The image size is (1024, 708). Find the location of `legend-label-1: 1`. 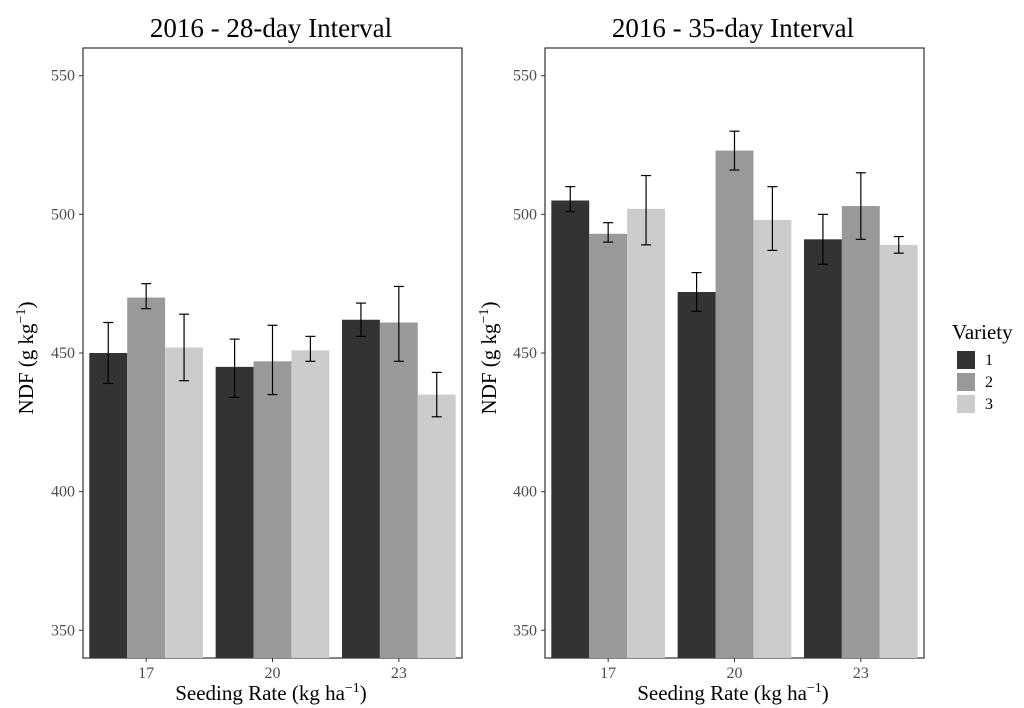

legend-label-1: 1 is located at coordinates (989, 360).